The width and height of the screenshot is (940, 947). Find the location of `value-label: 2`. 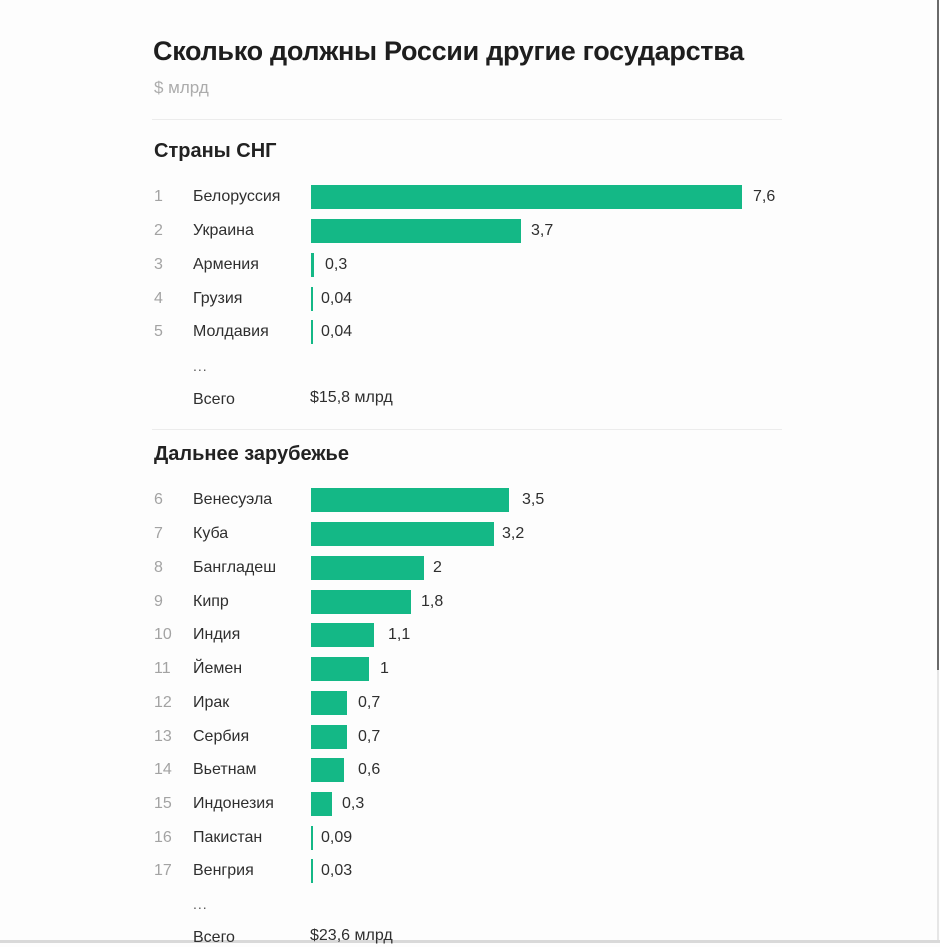

value-label: 2 is located at coordinates (437, 567).